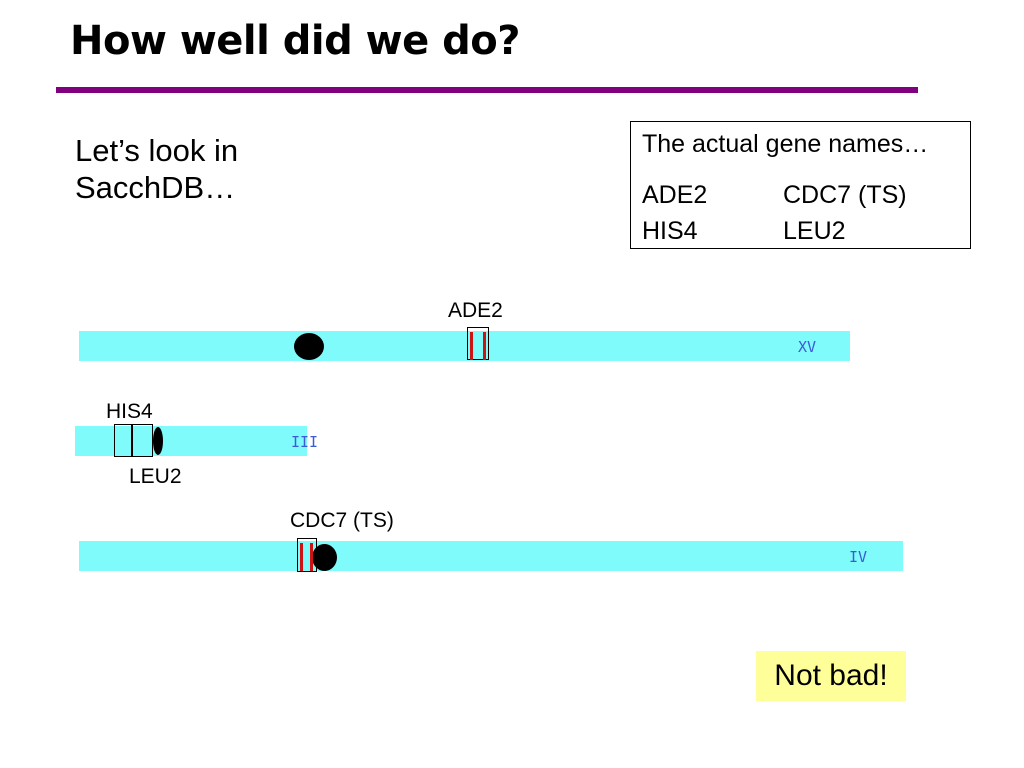 The image size is (1024, 768). I want to click on cdc7-gene-marker, so click(307, 555).